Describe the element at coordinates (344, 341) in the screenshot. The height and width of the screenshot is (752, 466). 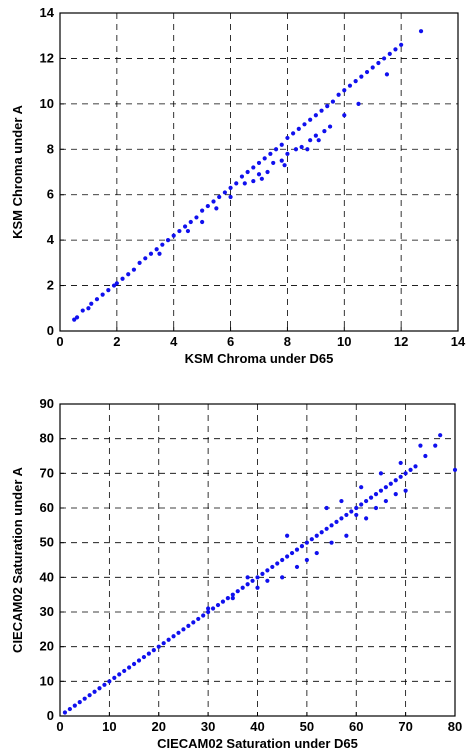
I see `x-tick-label: 10` at that location.